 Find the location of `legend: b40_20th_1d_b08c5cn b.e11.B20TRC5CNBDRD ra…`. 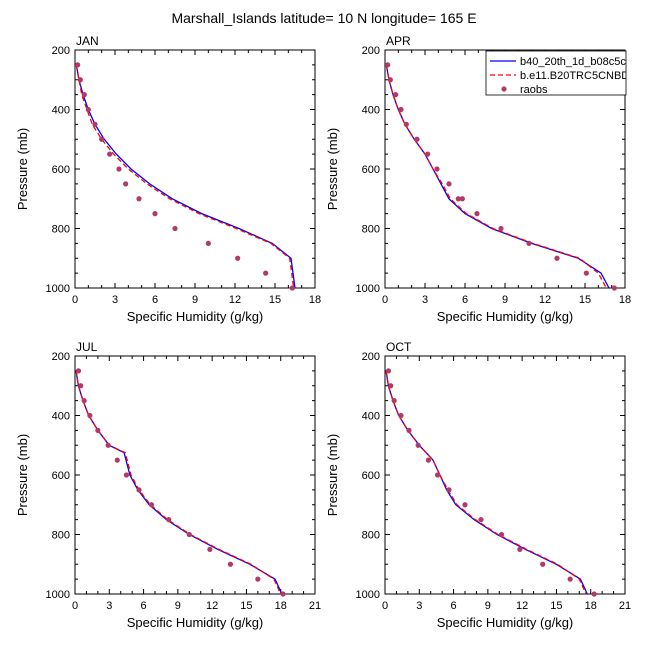

legend: b40_20th_1d_b08c5cn b.e11.B20TRC5CNBDRD ra… is located at coordinates (558, 73).